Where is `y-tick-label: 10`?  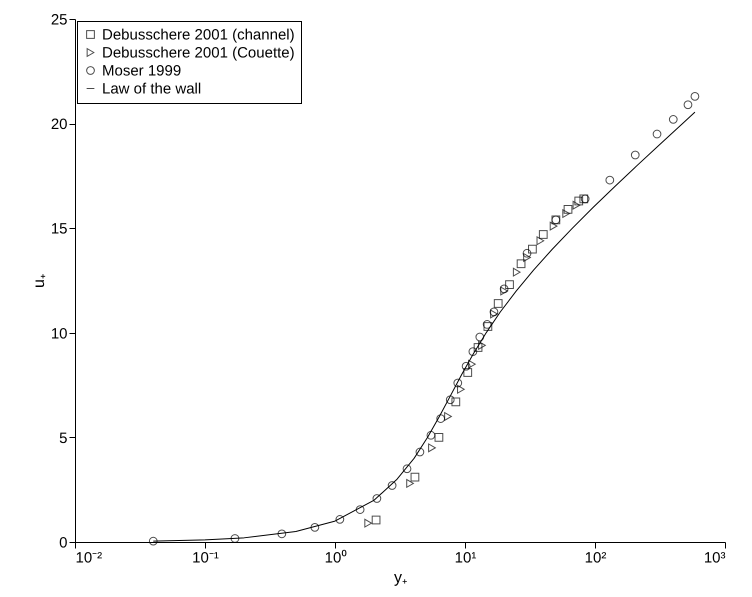 y-tick-label: 10 is located at coordinates (59, 333).